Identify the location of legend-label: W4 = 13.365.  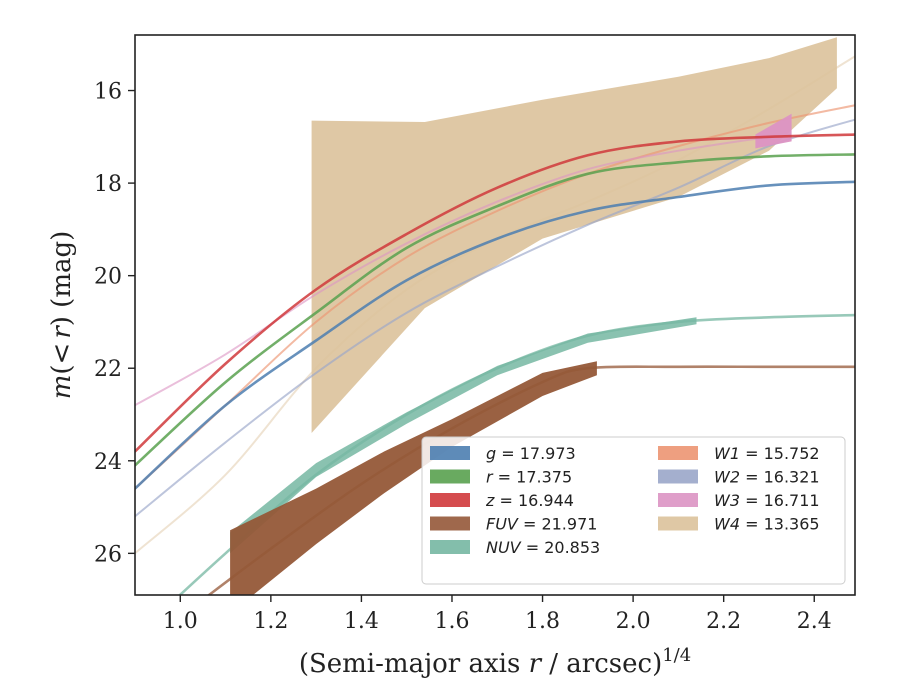
(767, 524).